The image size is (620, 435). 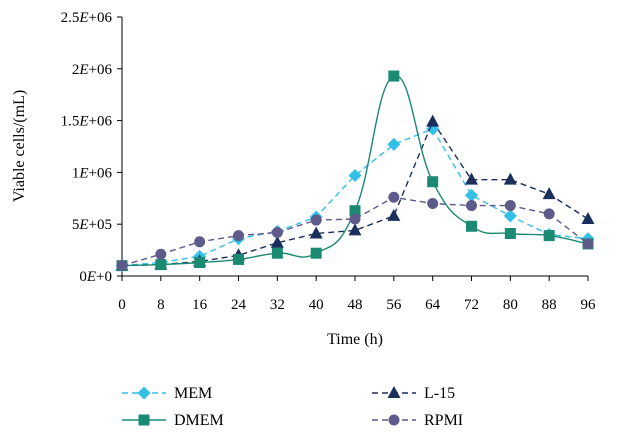 What do you see at coordinates (87, 18) in the screenshot?
I see `y-tick-label: 2.5E+06` at bounding box center [87, 18].